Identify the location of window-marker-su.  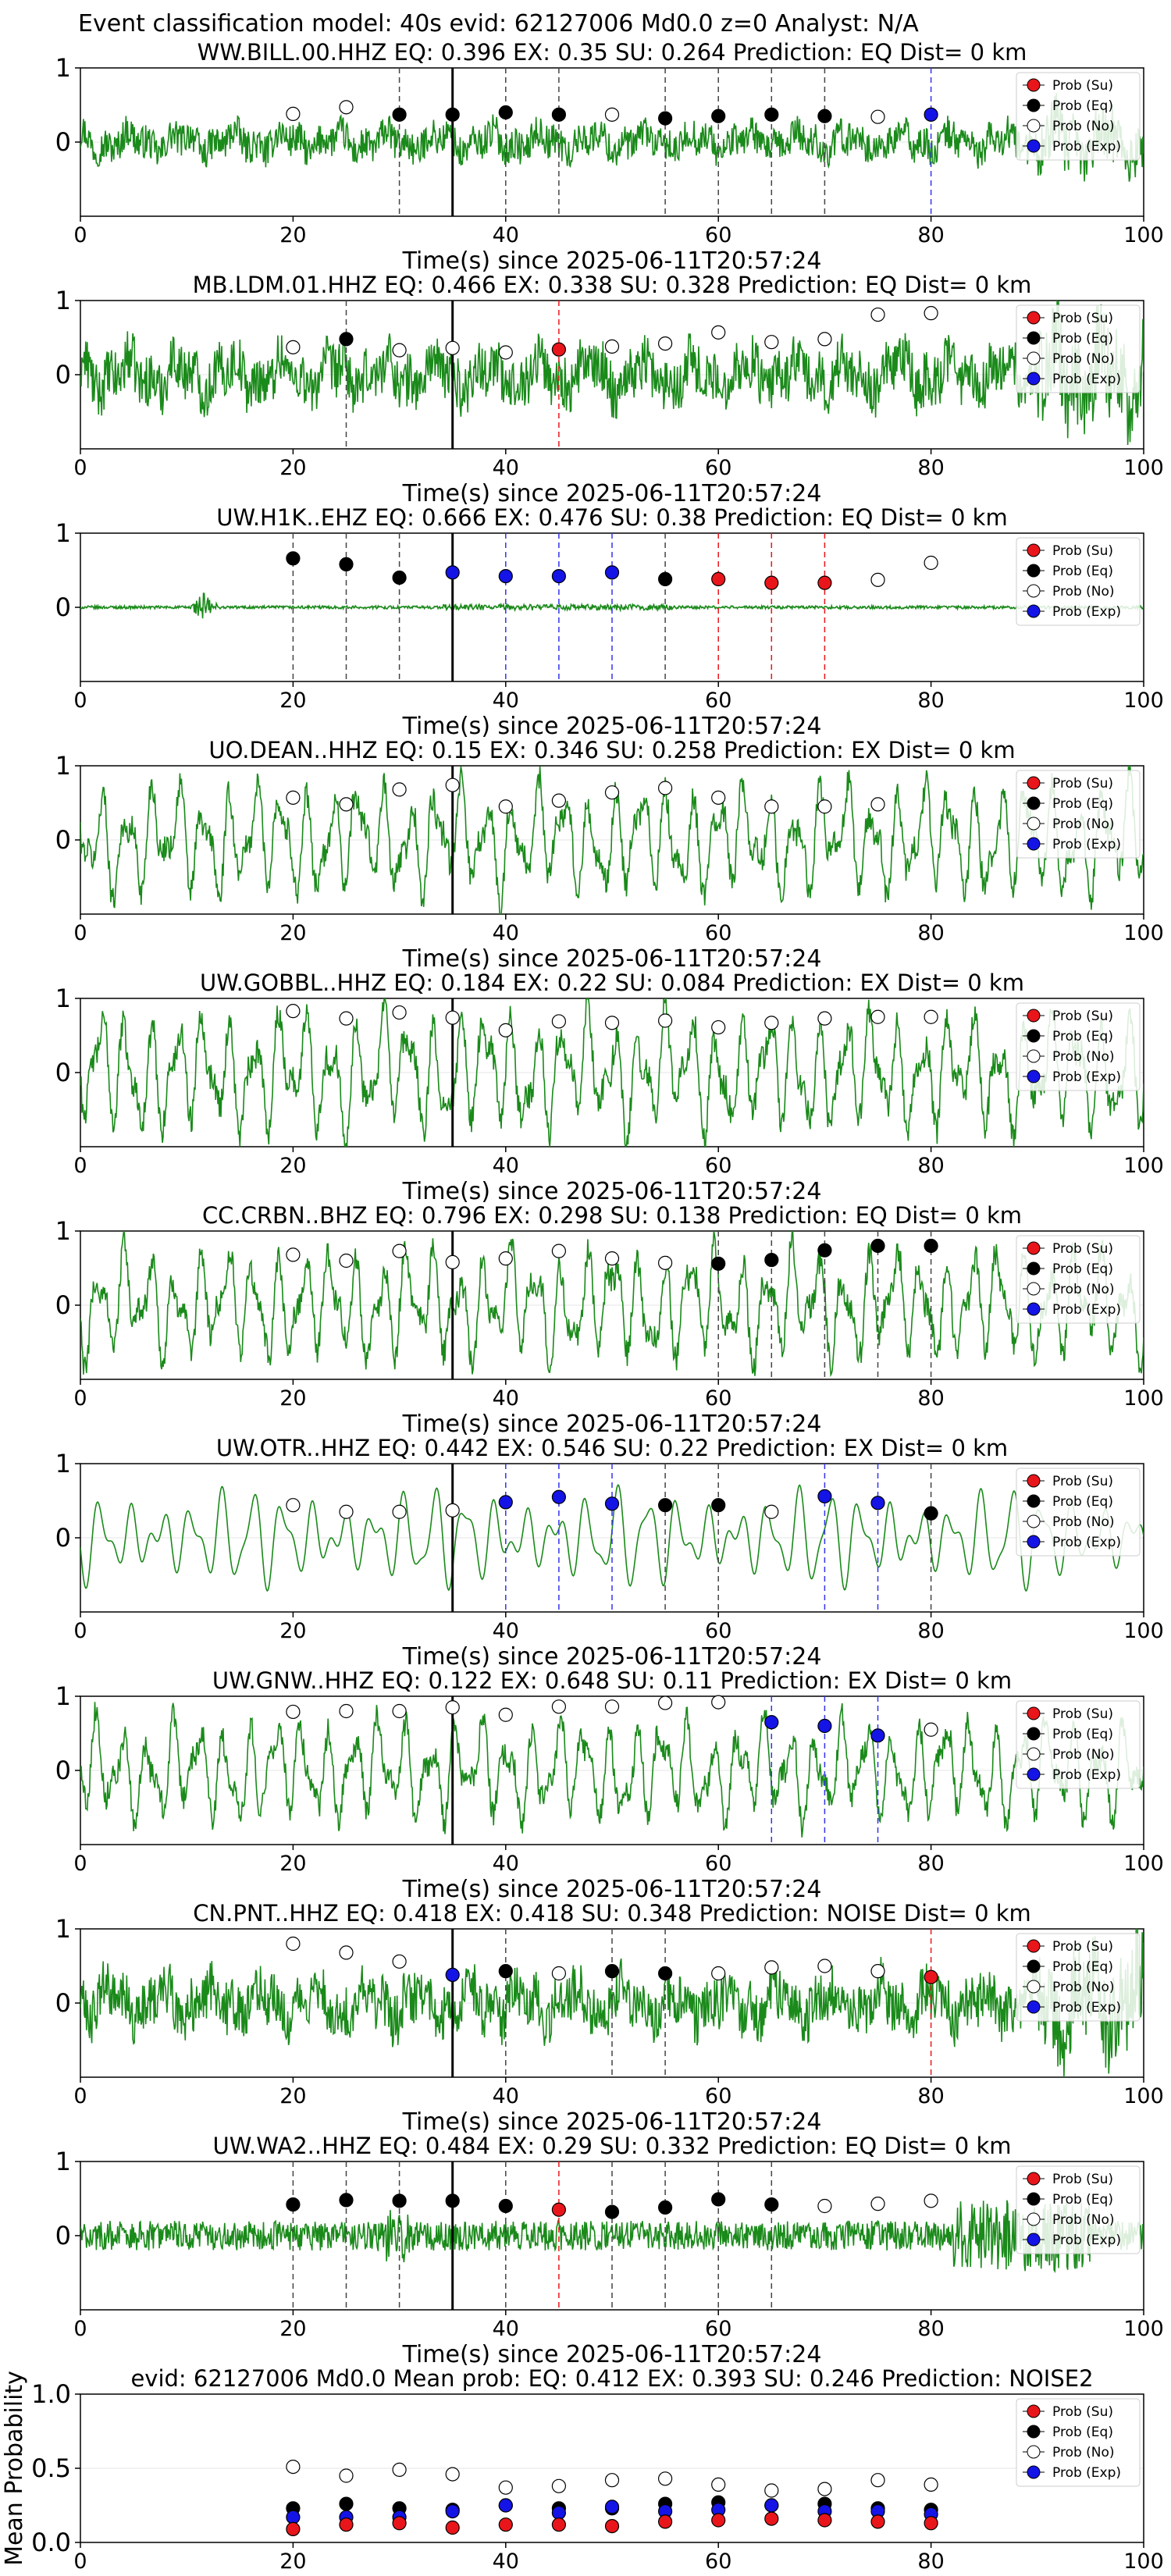
(559, 349).